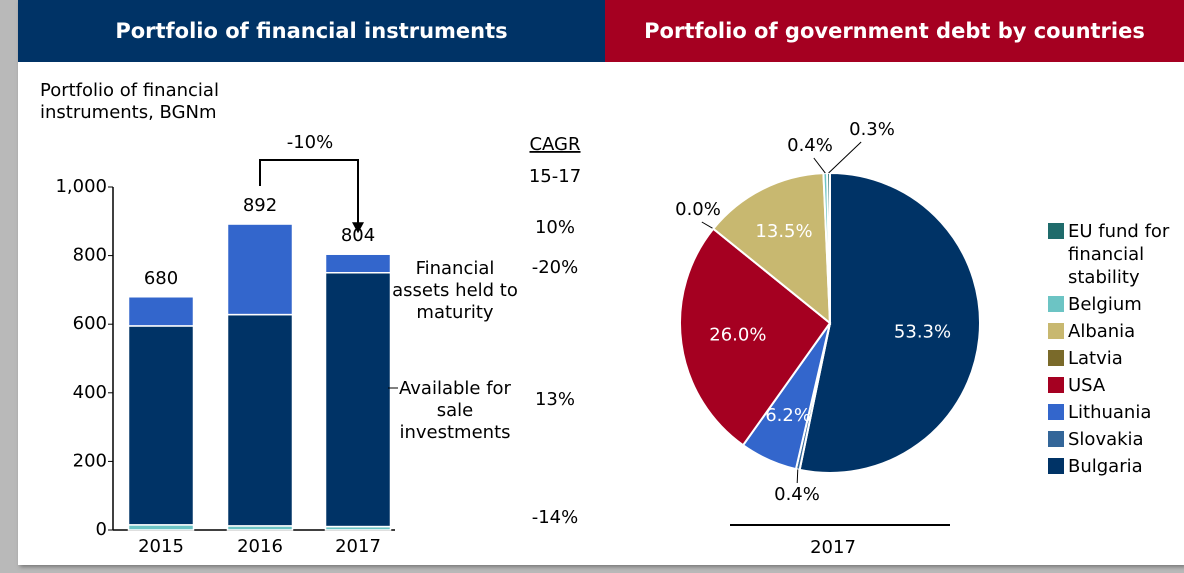 The height and width of the screenshot is (573, 1184). Describe the element at coordinates (161, 278) in the screenshot. I see `total-label: 680` at that location.